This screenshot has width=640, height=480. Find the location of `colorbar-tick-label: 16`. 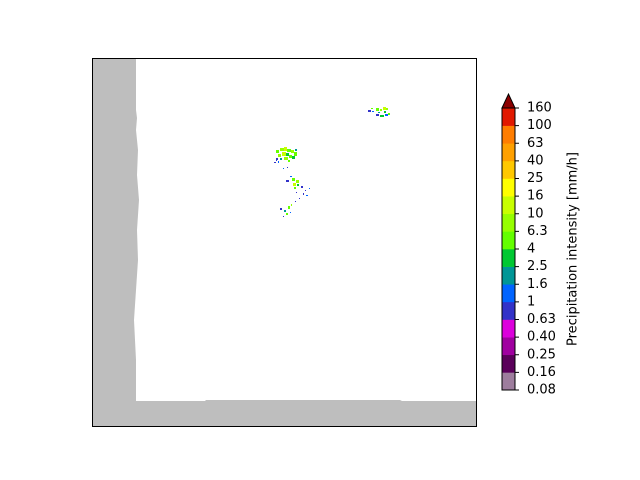

colorbar-tick-label: 16 is located at coordinates (535, 196).